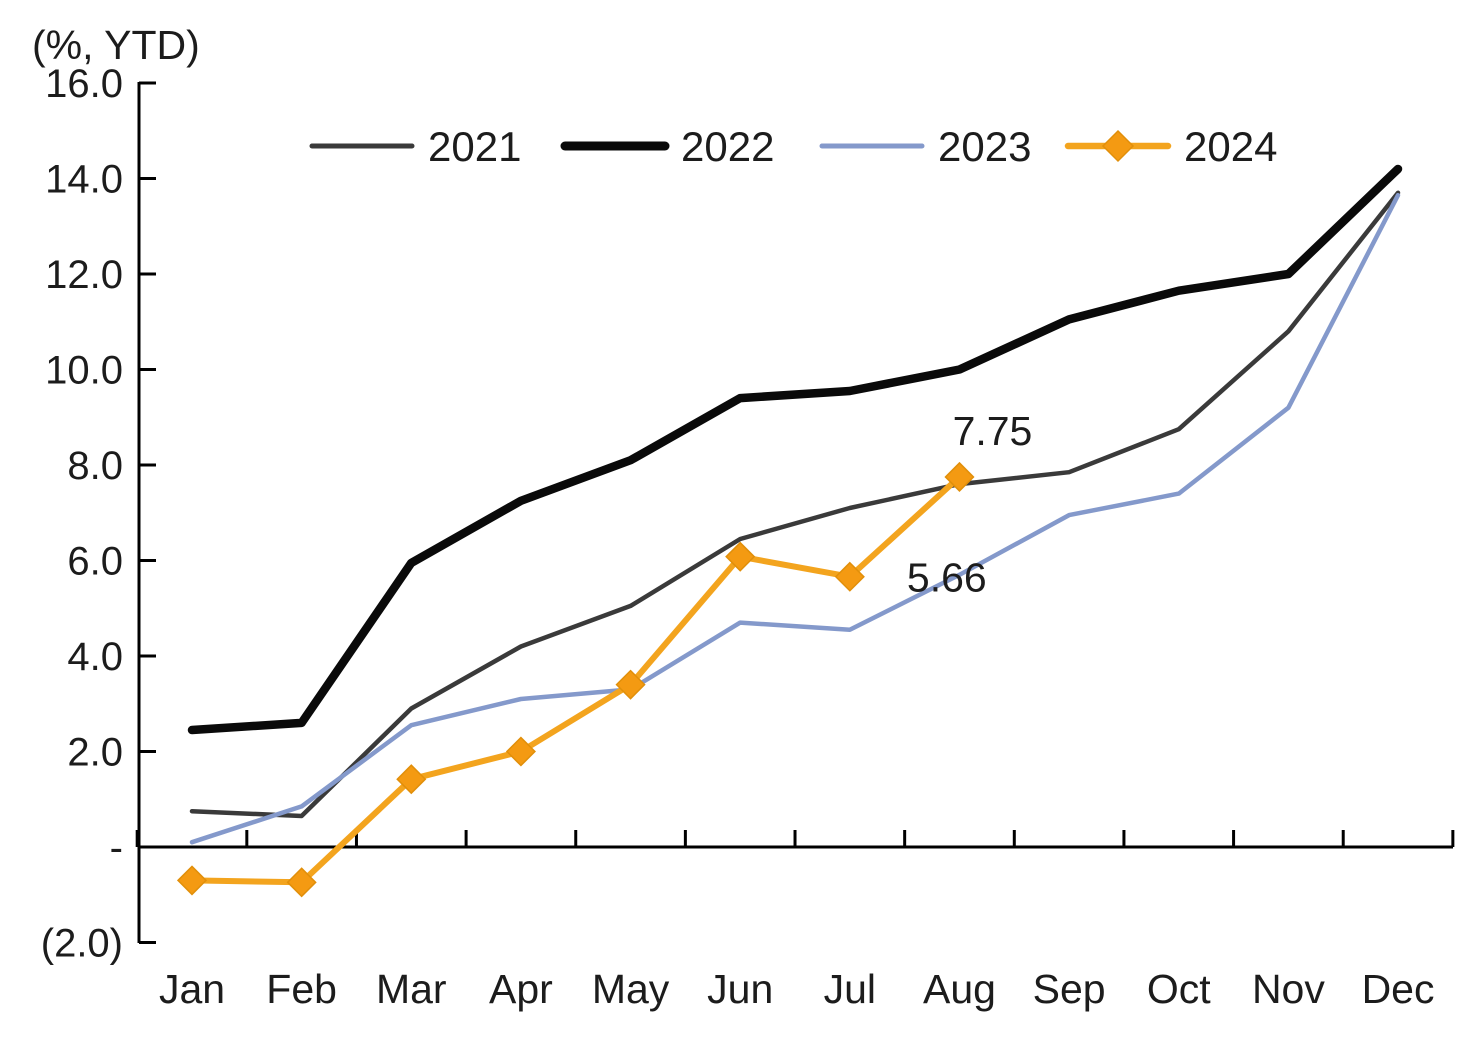  I want to click on annotation-label-7.75: 7.75, so click(993, 431).